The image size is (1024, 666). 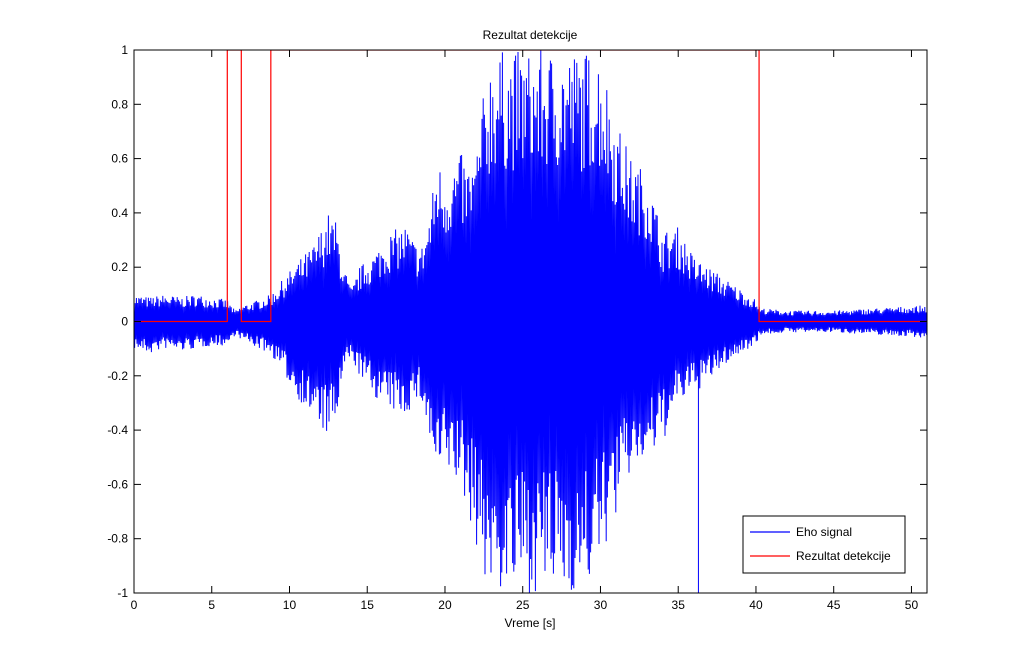 I want to click on y-tick-label: 0.4, so click(x=119, y=213).